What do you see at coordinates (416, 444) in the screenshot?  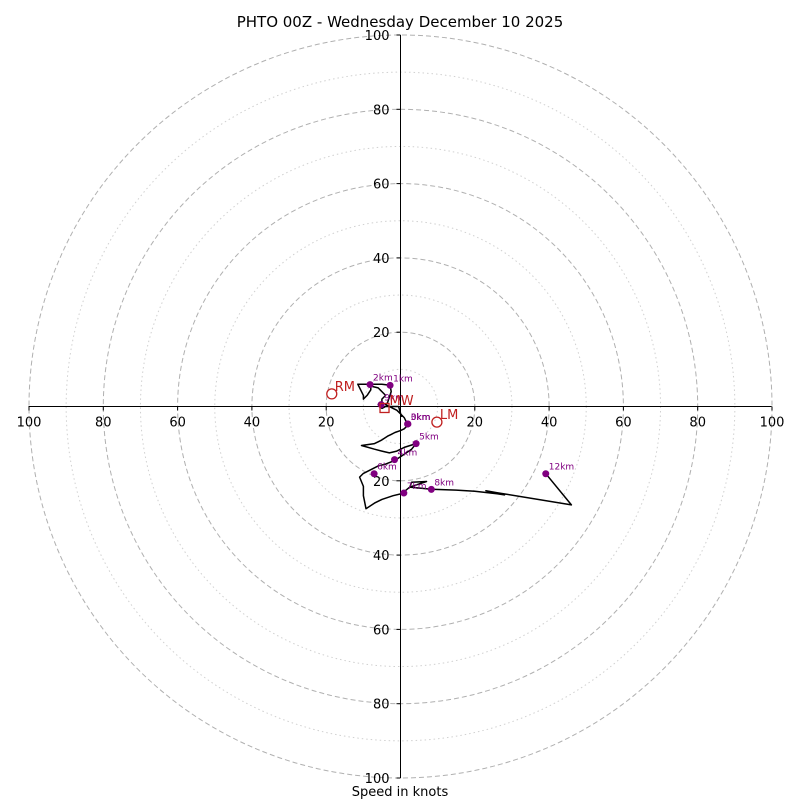 I see `height-marker-dot-5km` at bounding box center [416, 444].